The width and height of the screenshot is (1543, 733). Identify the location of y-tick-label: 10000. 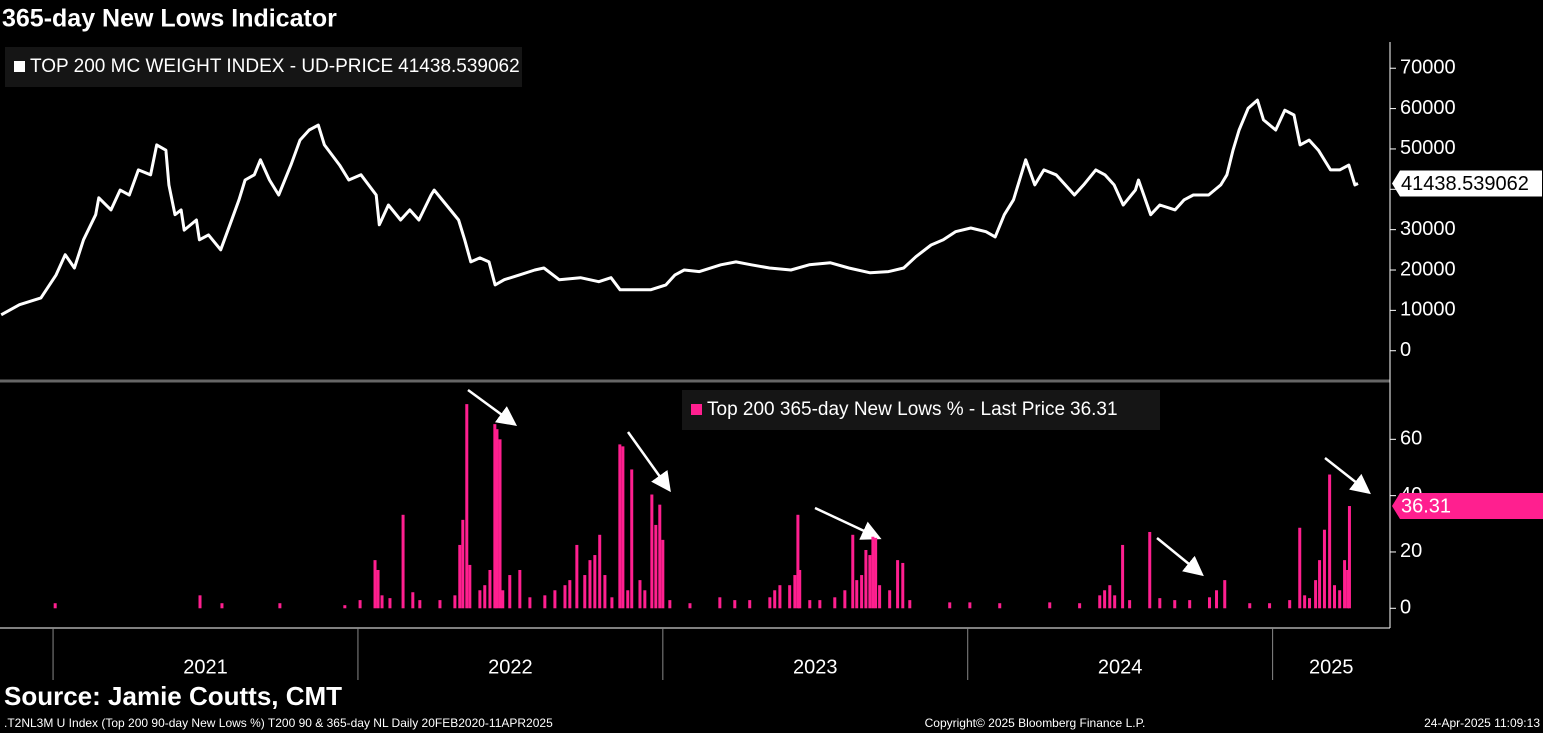
(1428, 310).